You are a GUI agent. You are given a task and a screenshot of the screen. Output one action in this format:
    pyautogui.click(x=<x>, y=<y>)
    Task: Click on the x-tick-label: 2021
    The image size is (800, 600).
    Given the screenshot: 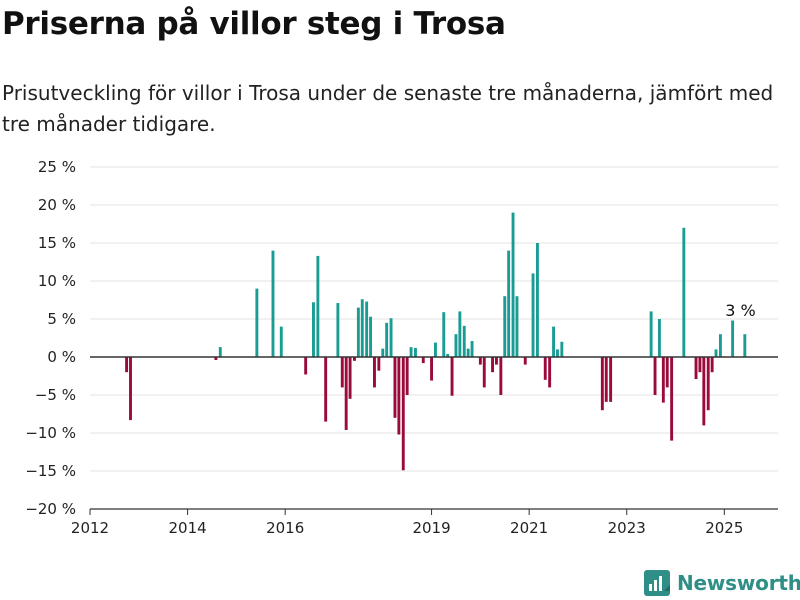 What is the action you would take?
    pyautogui.click(x=529, y=528)
    